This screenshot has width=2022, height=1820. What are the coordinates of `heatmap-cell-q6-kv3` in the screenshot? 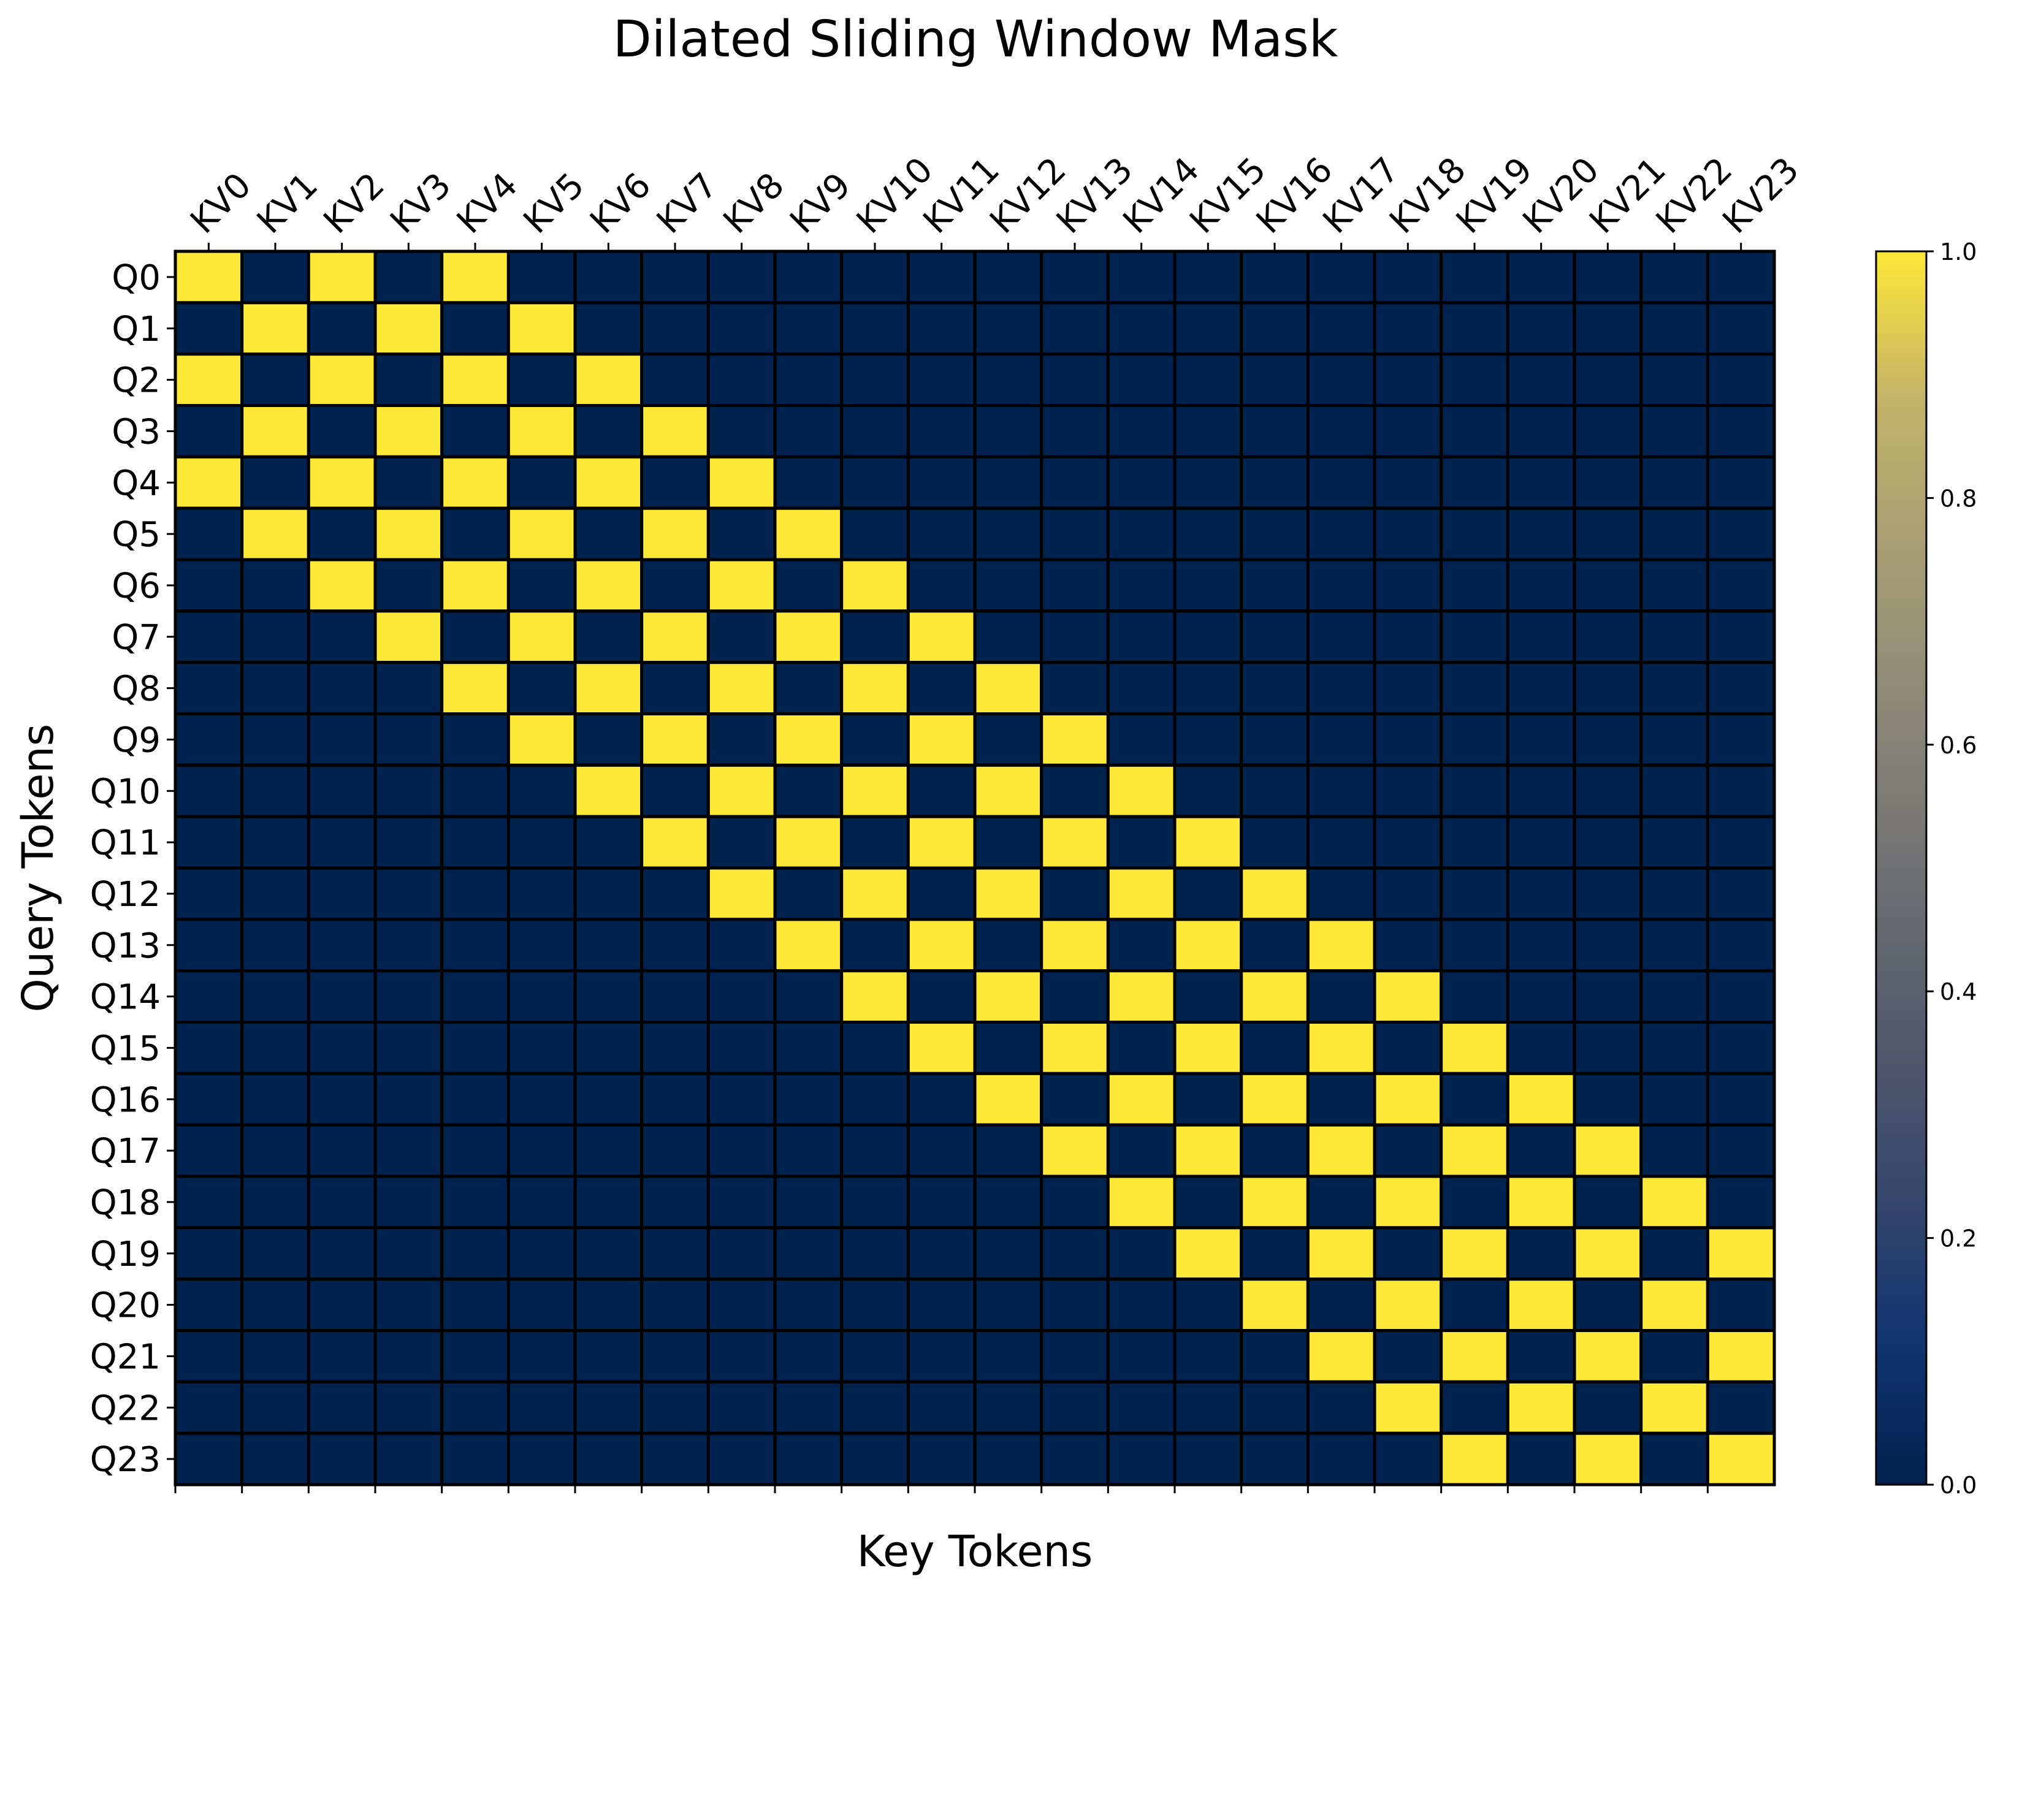 It's located at (408, 585).